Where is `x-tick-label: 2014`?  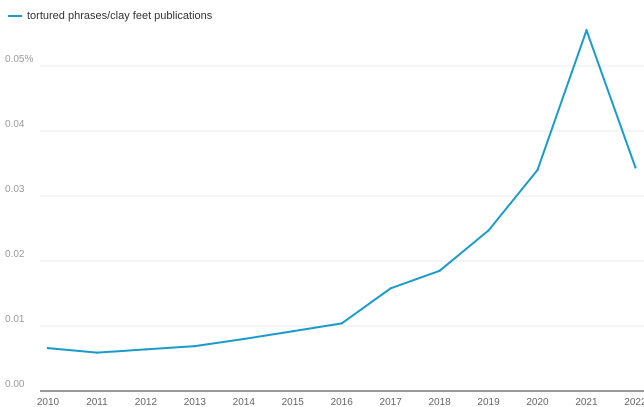 x-tick-label: 2014 is located at coordinates (244, 402).